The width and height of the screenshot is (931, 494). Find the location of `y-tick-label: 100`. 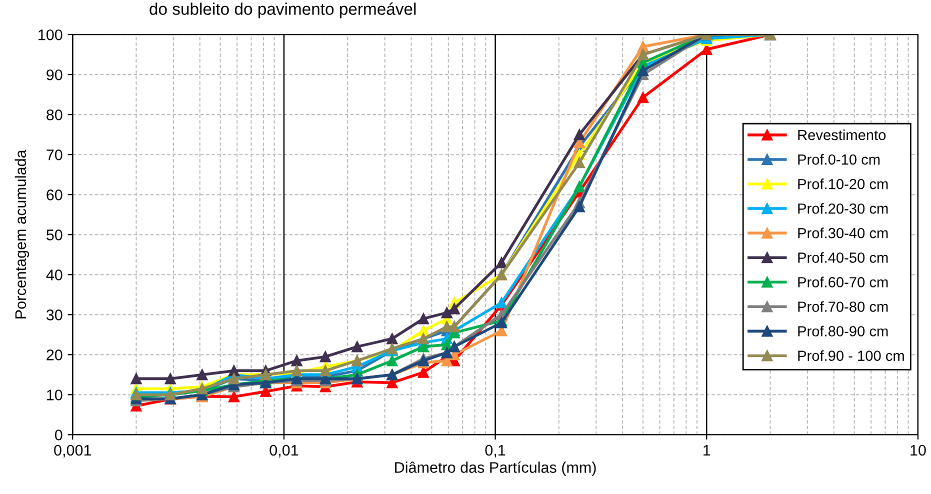

y-tick-label: 100 is located at coordinates (50, 34).